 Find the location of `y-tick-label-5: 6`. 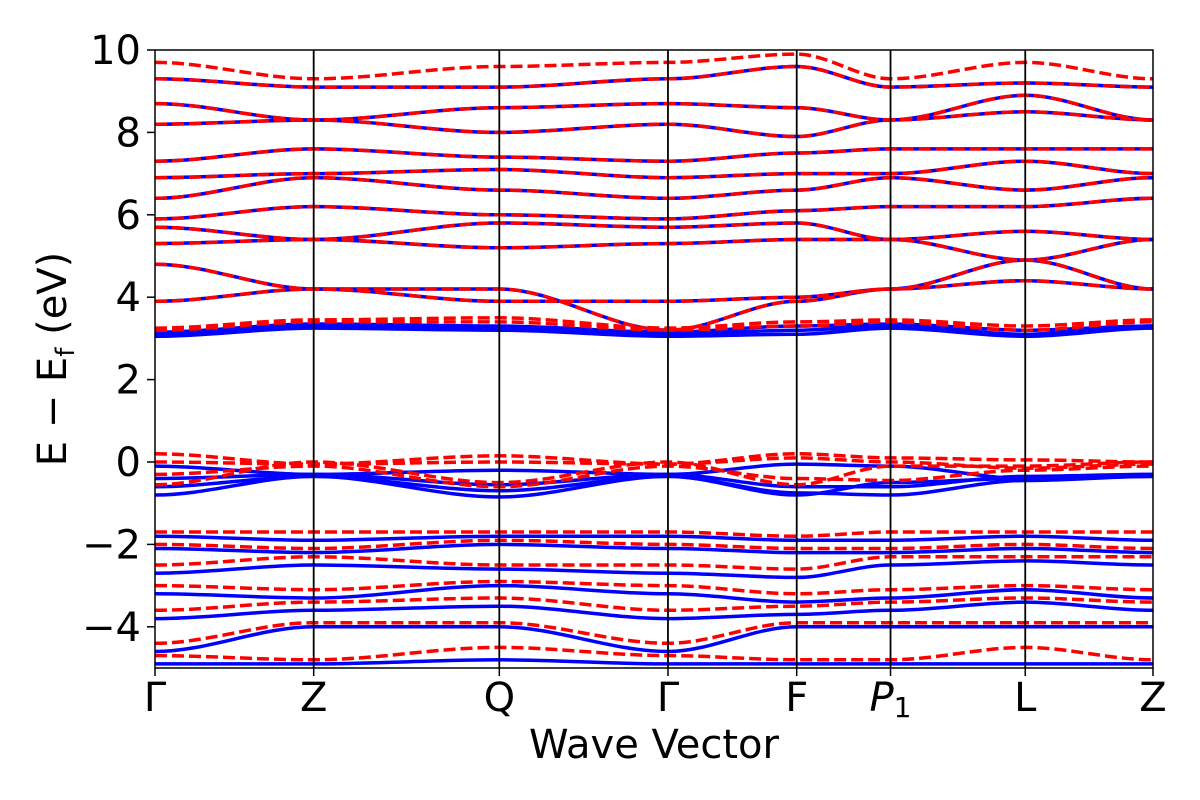

y-tick-label-5: 6 is located at coordinates (128, 216).